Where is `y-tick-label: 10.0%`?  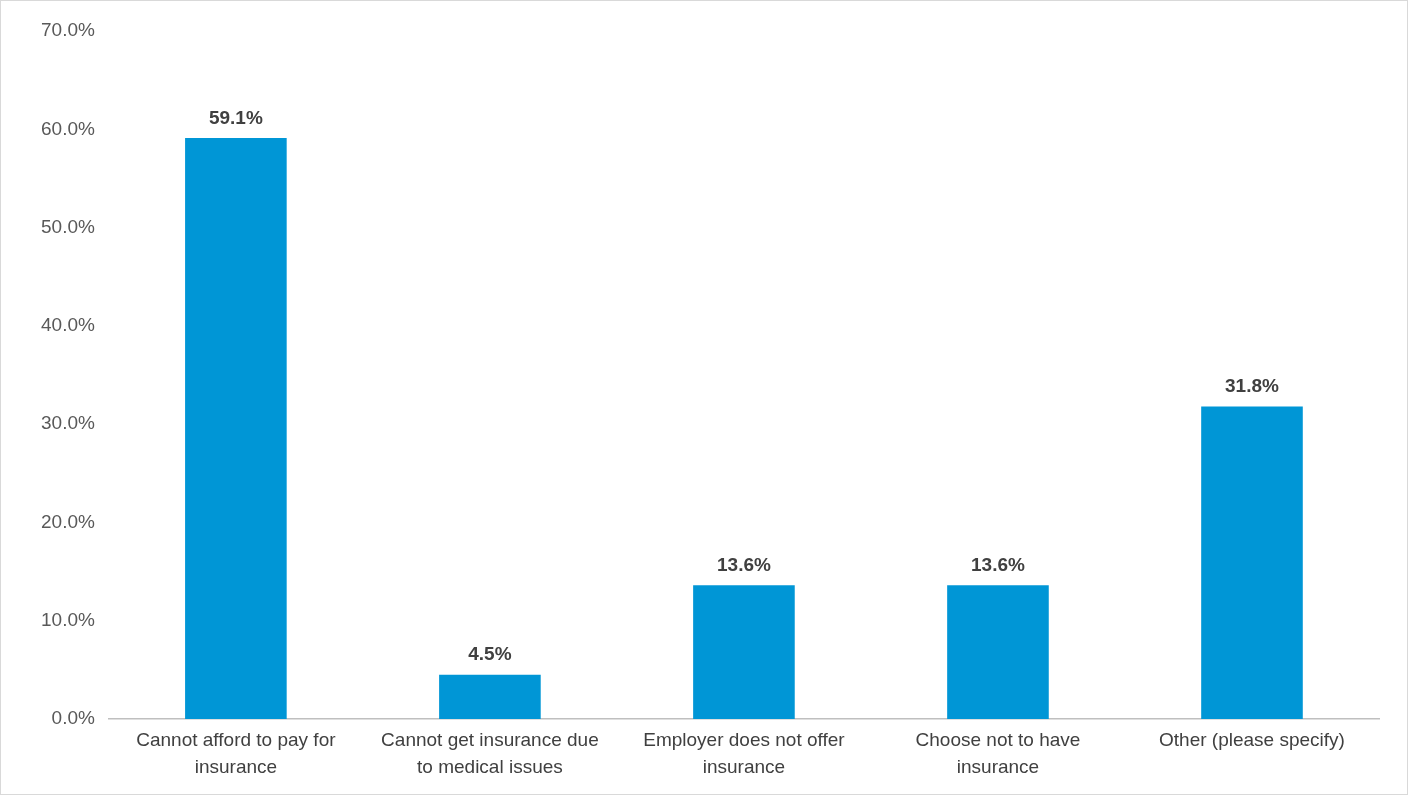
y-tick-label: 10.0% is located at coordinates (68, 619).